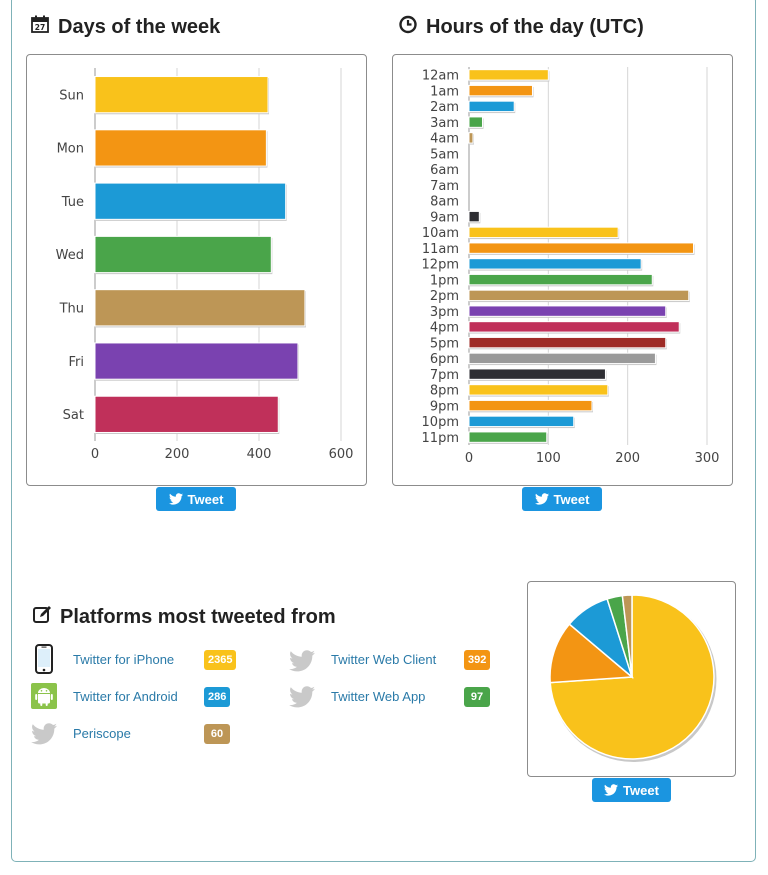 Image resolution: width=768 pixels, height=875 pixels. What do you see at coordinates (444, 154) in the screenshot?
I see `category-label: 5am` at bounding box center [444, 154].